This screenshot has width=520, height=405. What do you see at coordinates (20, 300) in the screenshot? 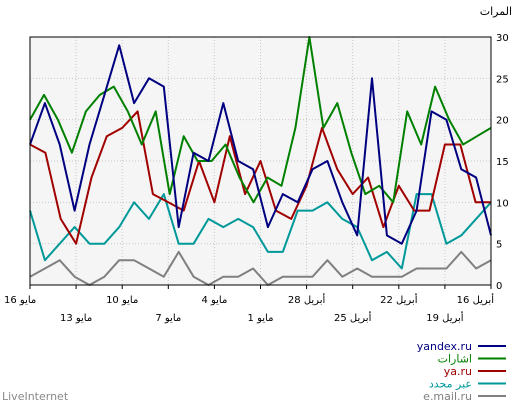
I see `x-tick-label: 16 مايو` at bounding box center [20, 300].